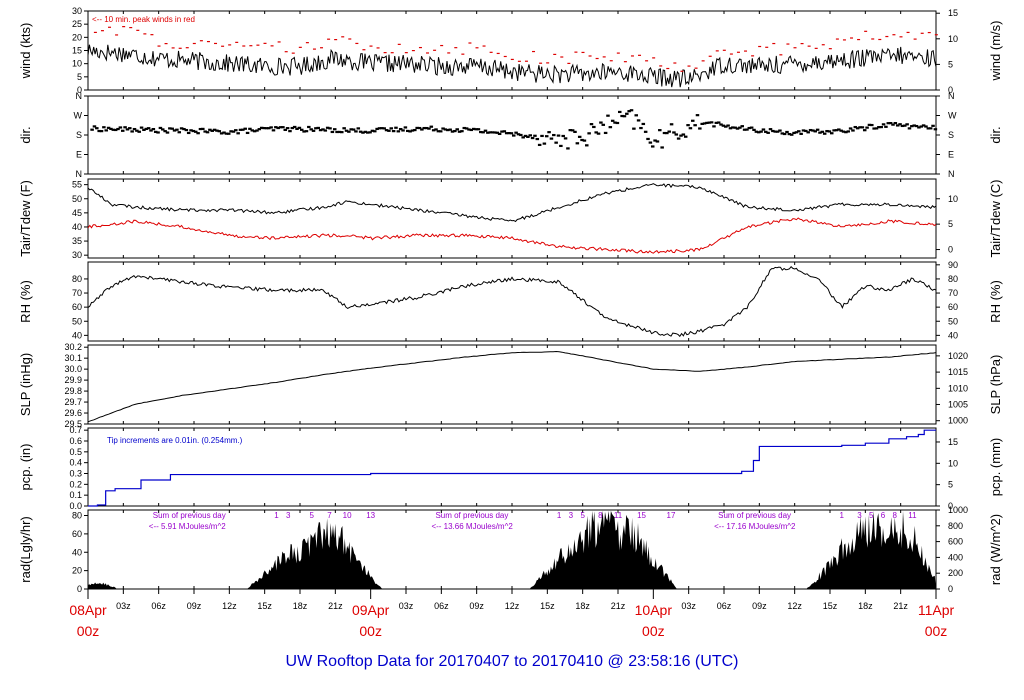  What do you see at coordinates (73, 391) in the screenshot?
I see `left-tick-label: 29.8` at bounding box center [73, 391].